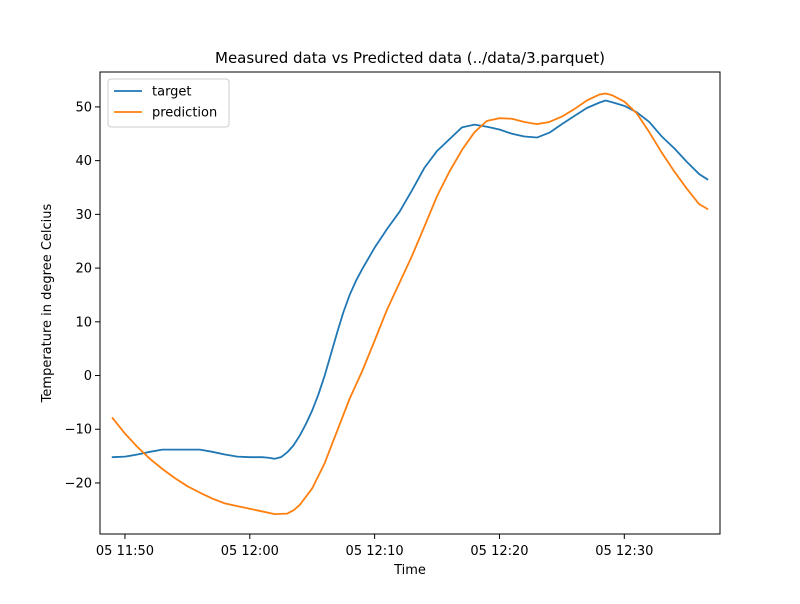  Describe the element at coordinates (375, 551) in the screenshot. I see `x-tick-label: 05 12:10` at that location.